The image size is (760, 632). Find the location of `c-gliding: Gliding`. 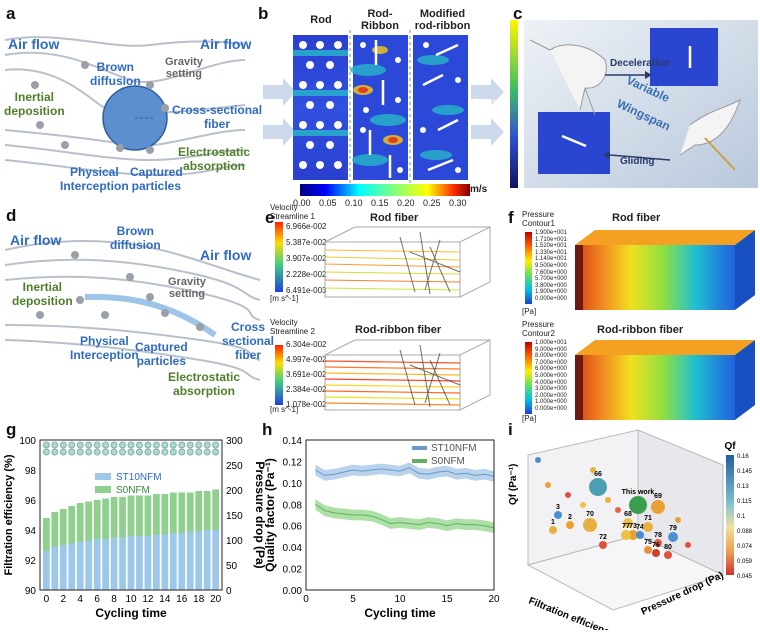

c-gliding: Gliding is located at coordinates (637, 161).